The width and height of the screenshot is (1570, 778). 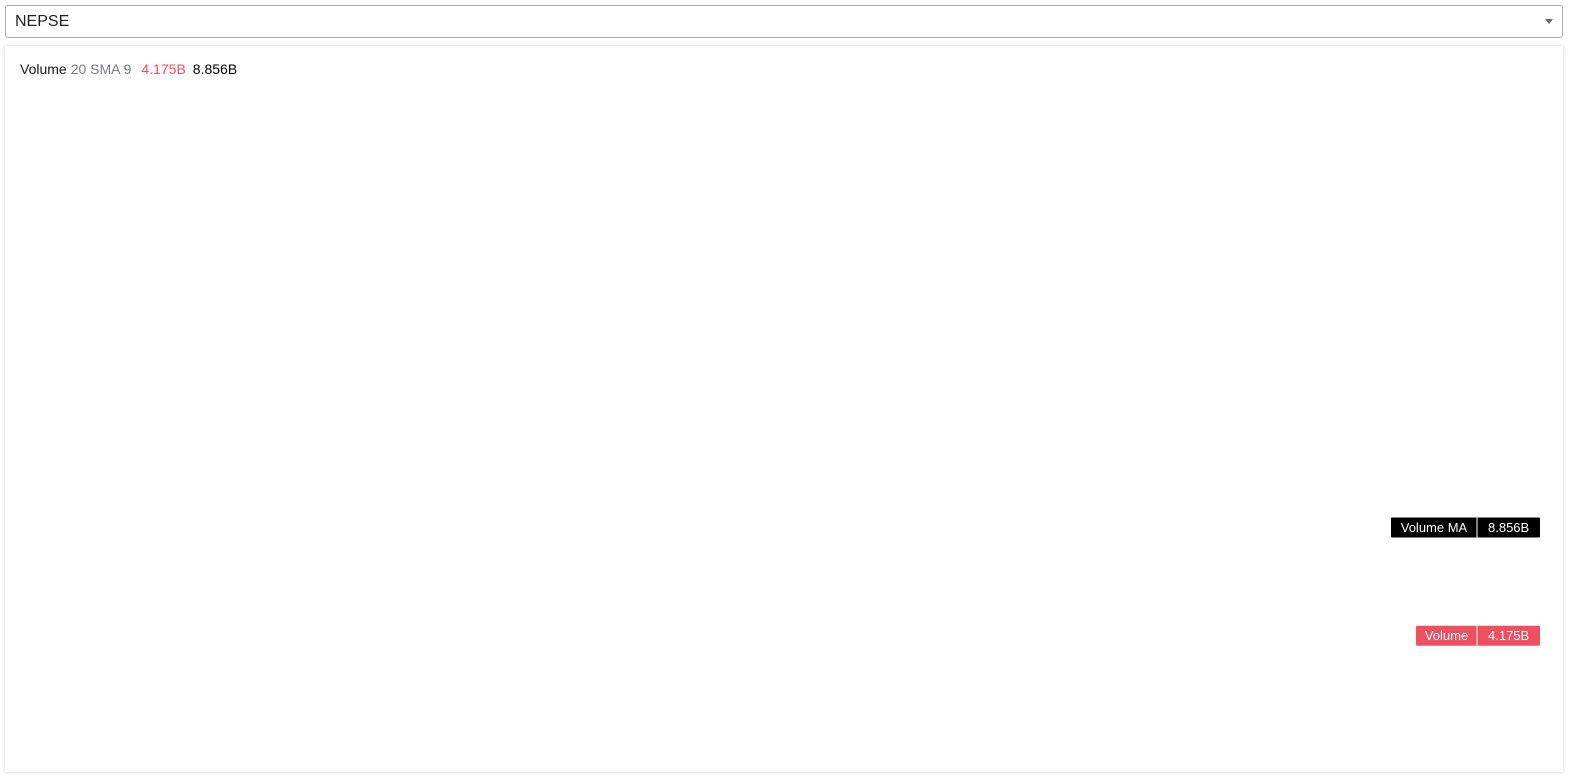 What do you see at coordinates (101, 69) in the screenshot?
I see `legend-params: 20 SMA 9` at bounding box center [101, 69].